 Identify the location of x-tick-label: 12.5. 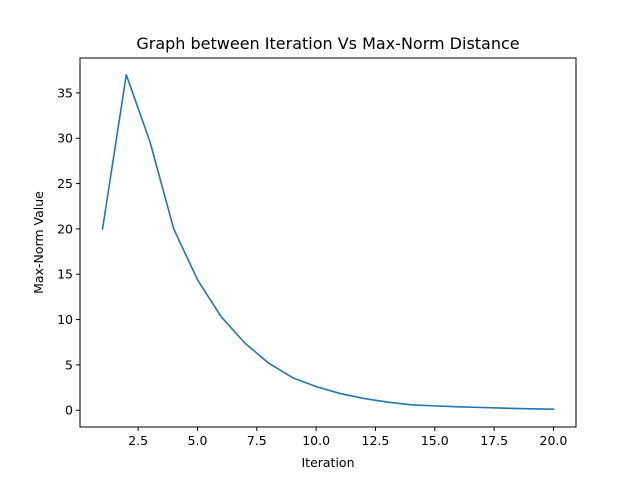
(376, 440).